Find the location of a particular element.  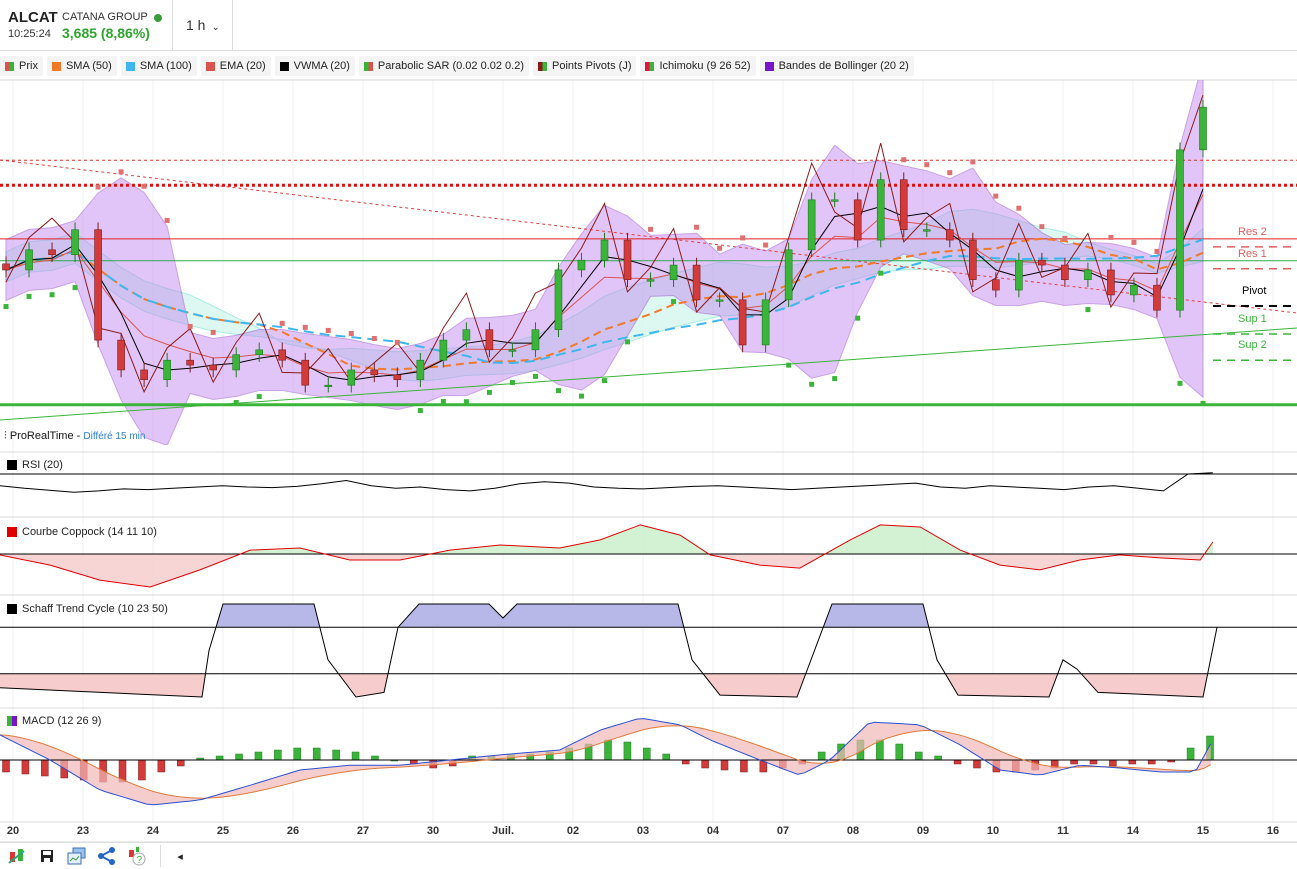

legend-item: Points Pivots (J) is located at coordinates (585, 66).